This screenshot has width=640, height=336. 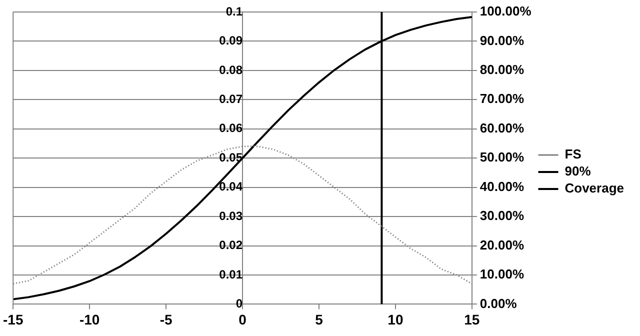 I want to click on y-tick-label: 0.01, so click(x=231, y=274).